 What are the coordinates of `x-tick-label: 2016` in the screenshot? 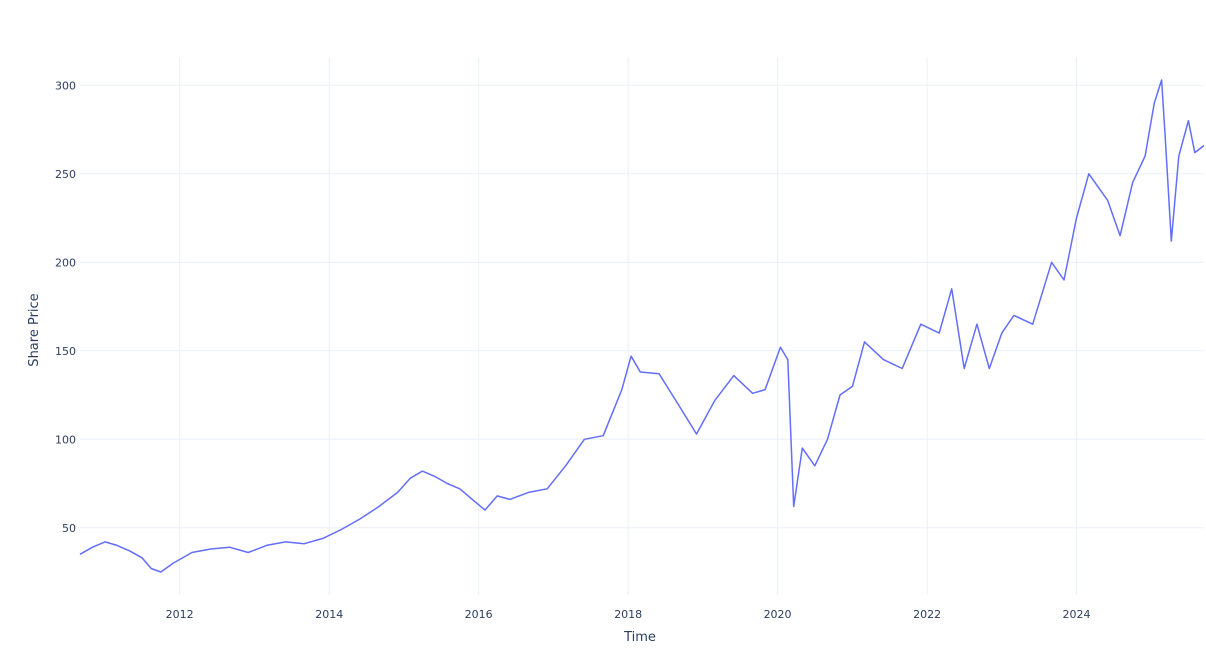 It's located at (479, 614).